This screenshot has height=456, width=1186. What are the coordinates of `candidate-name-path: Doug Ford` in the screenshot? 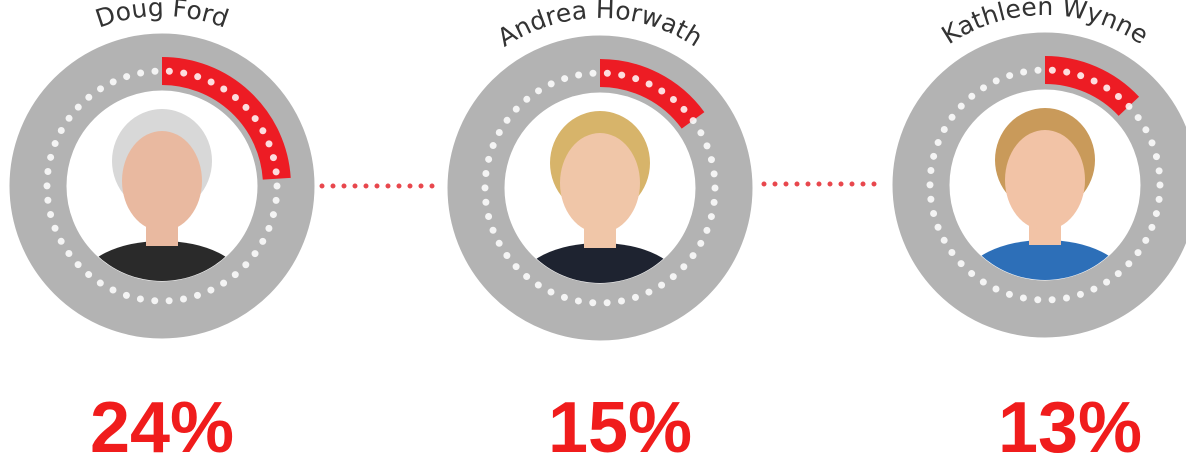 It's located at (162, 17).